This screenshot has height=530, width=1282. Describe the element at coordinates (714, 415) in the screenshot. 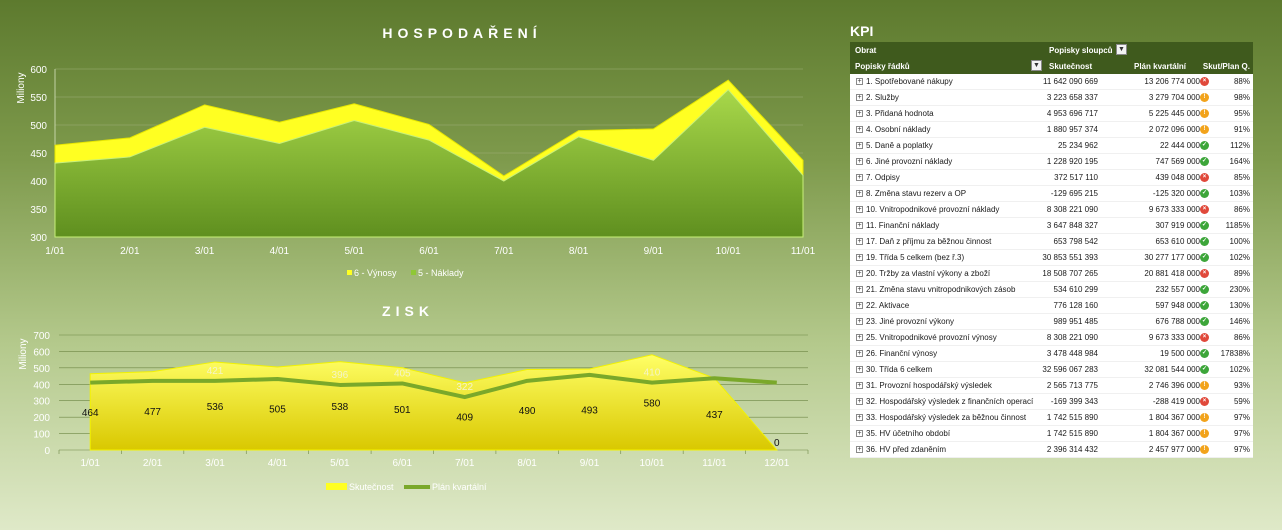

I see `data-label-skutecnost: 437` at that location.